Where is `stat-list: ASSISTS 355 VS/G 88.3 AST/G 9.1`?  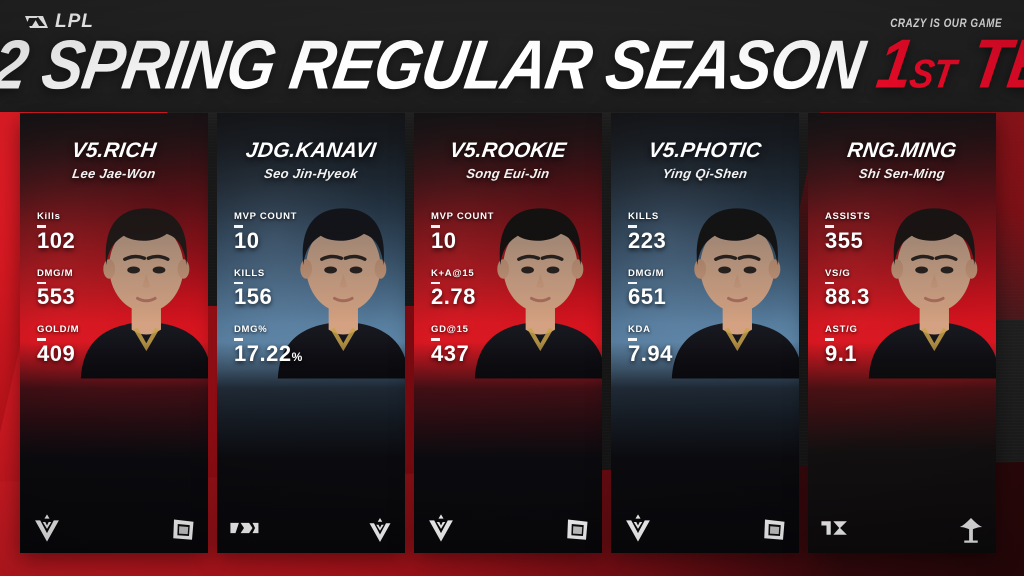 stat-list: ASSISTS 355 VS/G 88.3 AST/G 9.1 is located at coordinates (848, 296).